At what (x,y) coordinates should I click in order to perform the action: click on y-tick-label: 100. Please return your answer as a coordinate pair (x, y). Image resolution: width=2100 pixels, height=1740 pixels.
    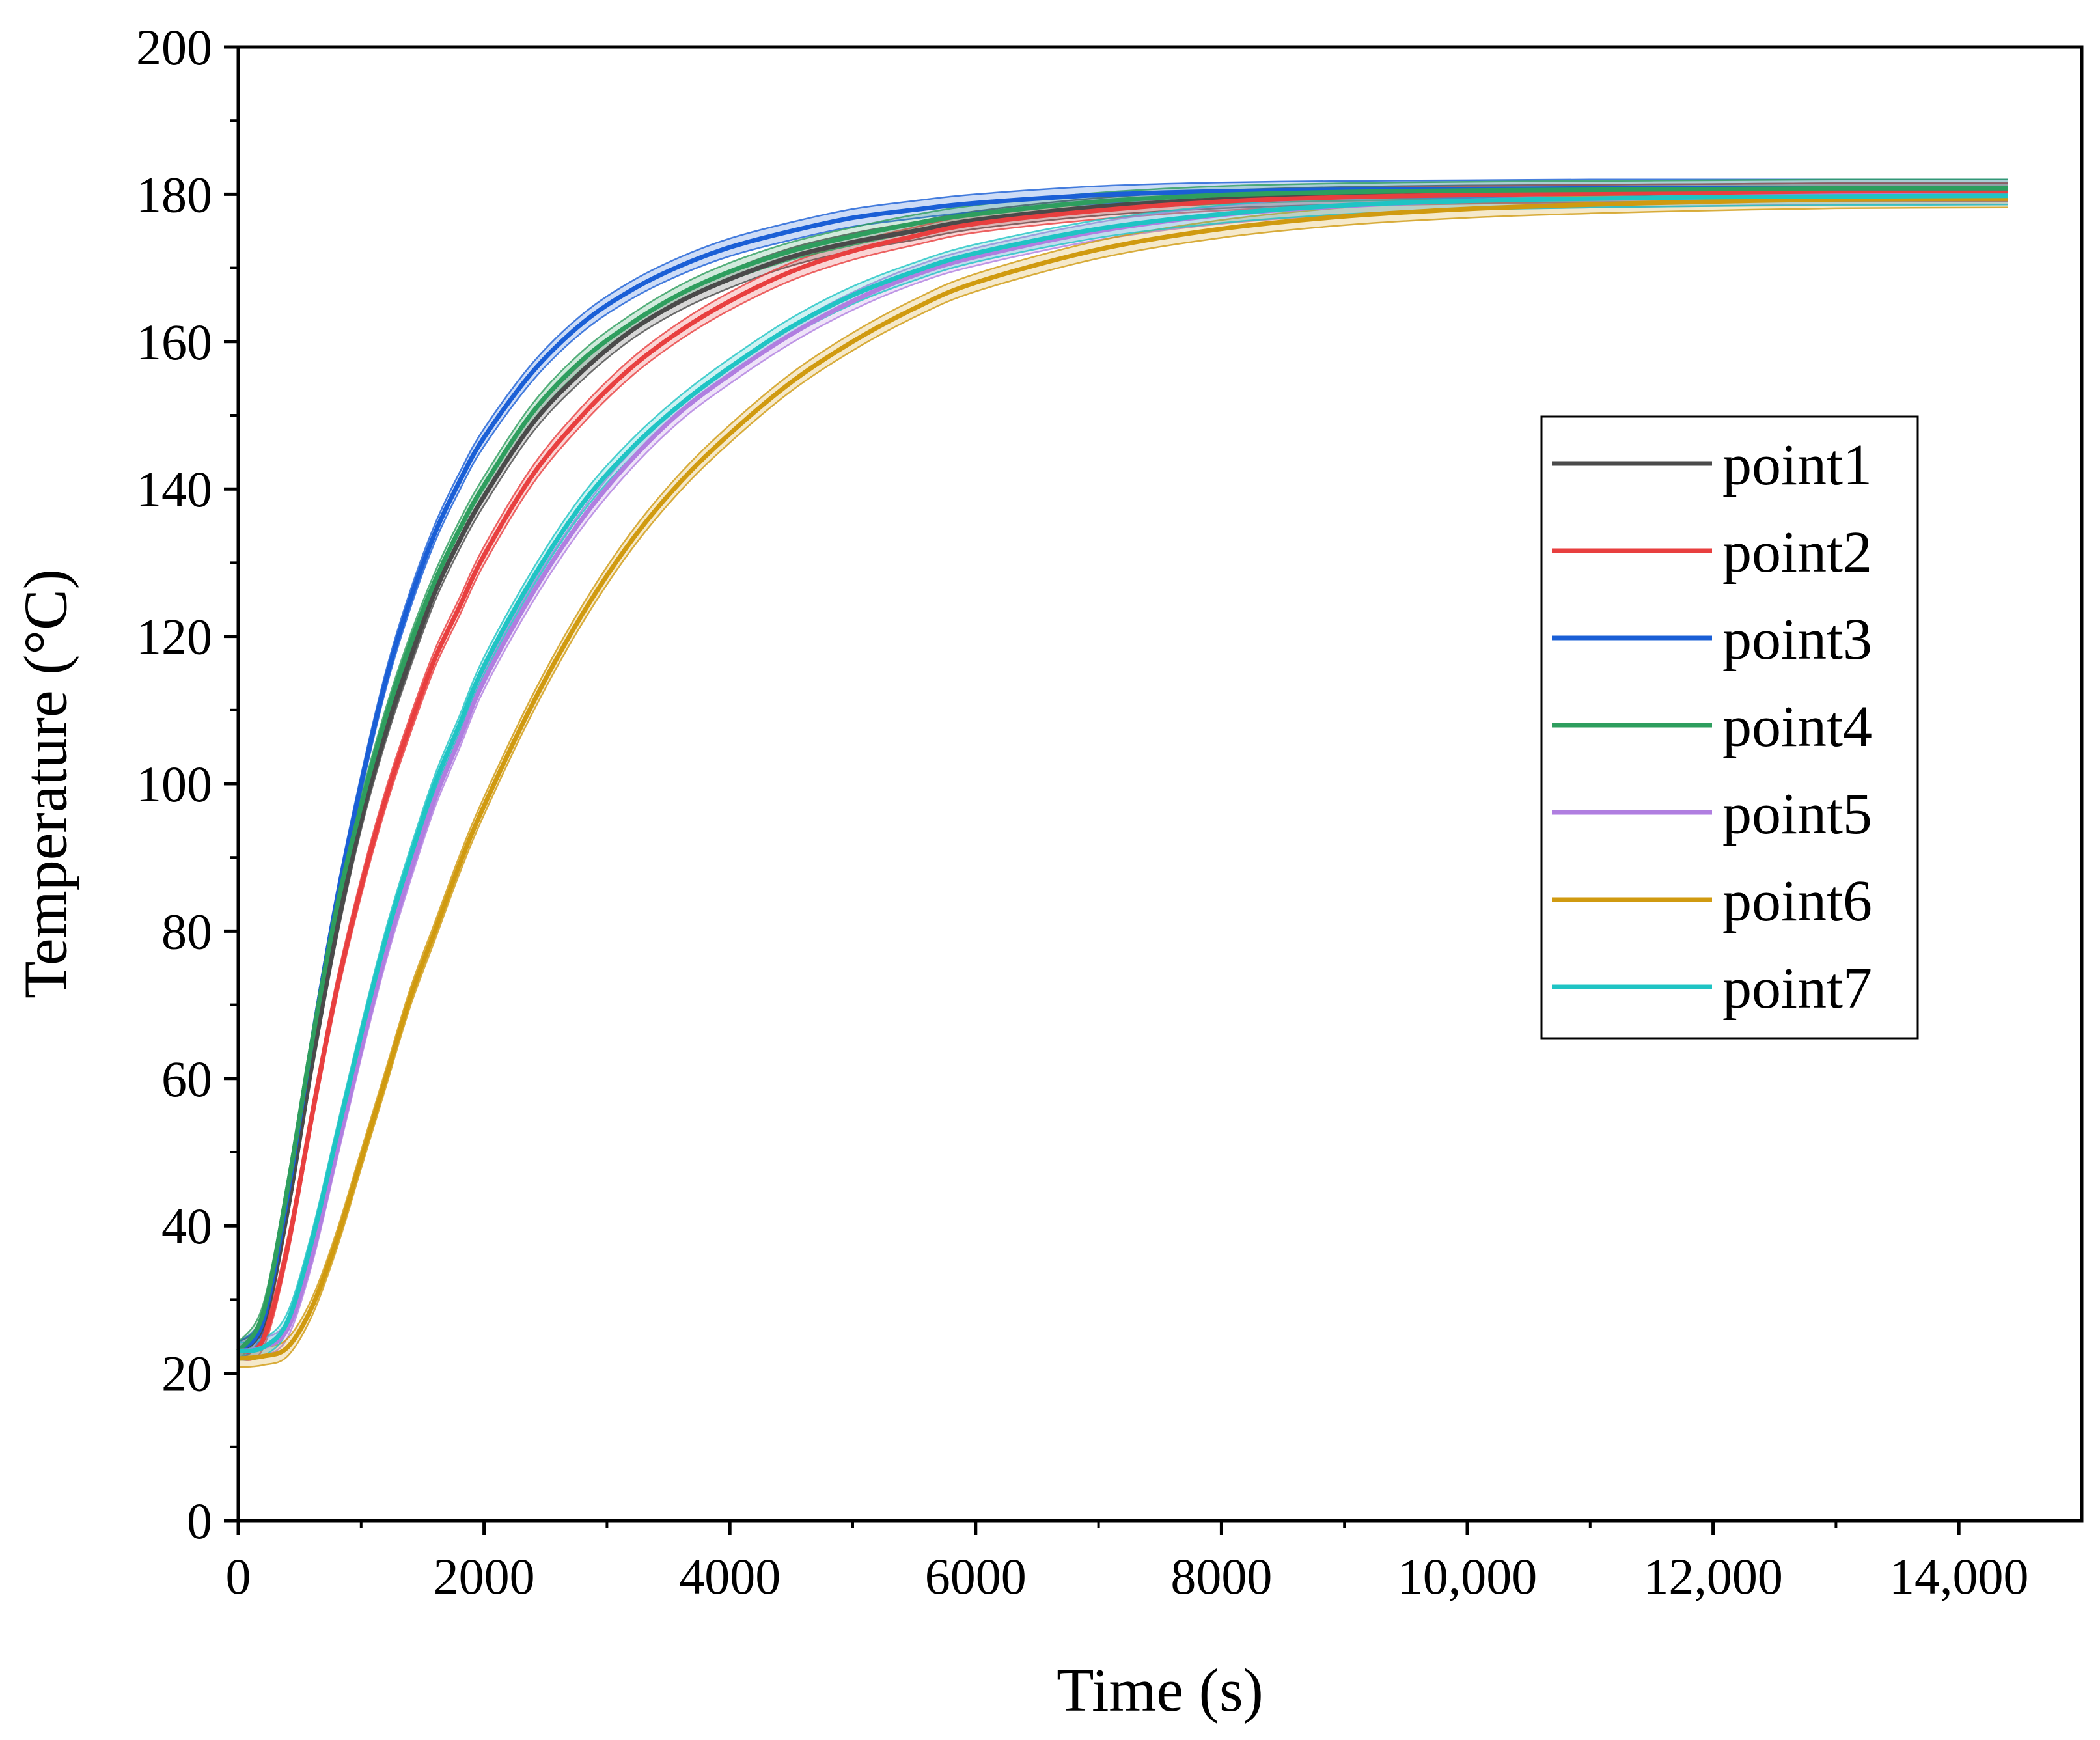
    Looking at the image, I should click on (174, 784).